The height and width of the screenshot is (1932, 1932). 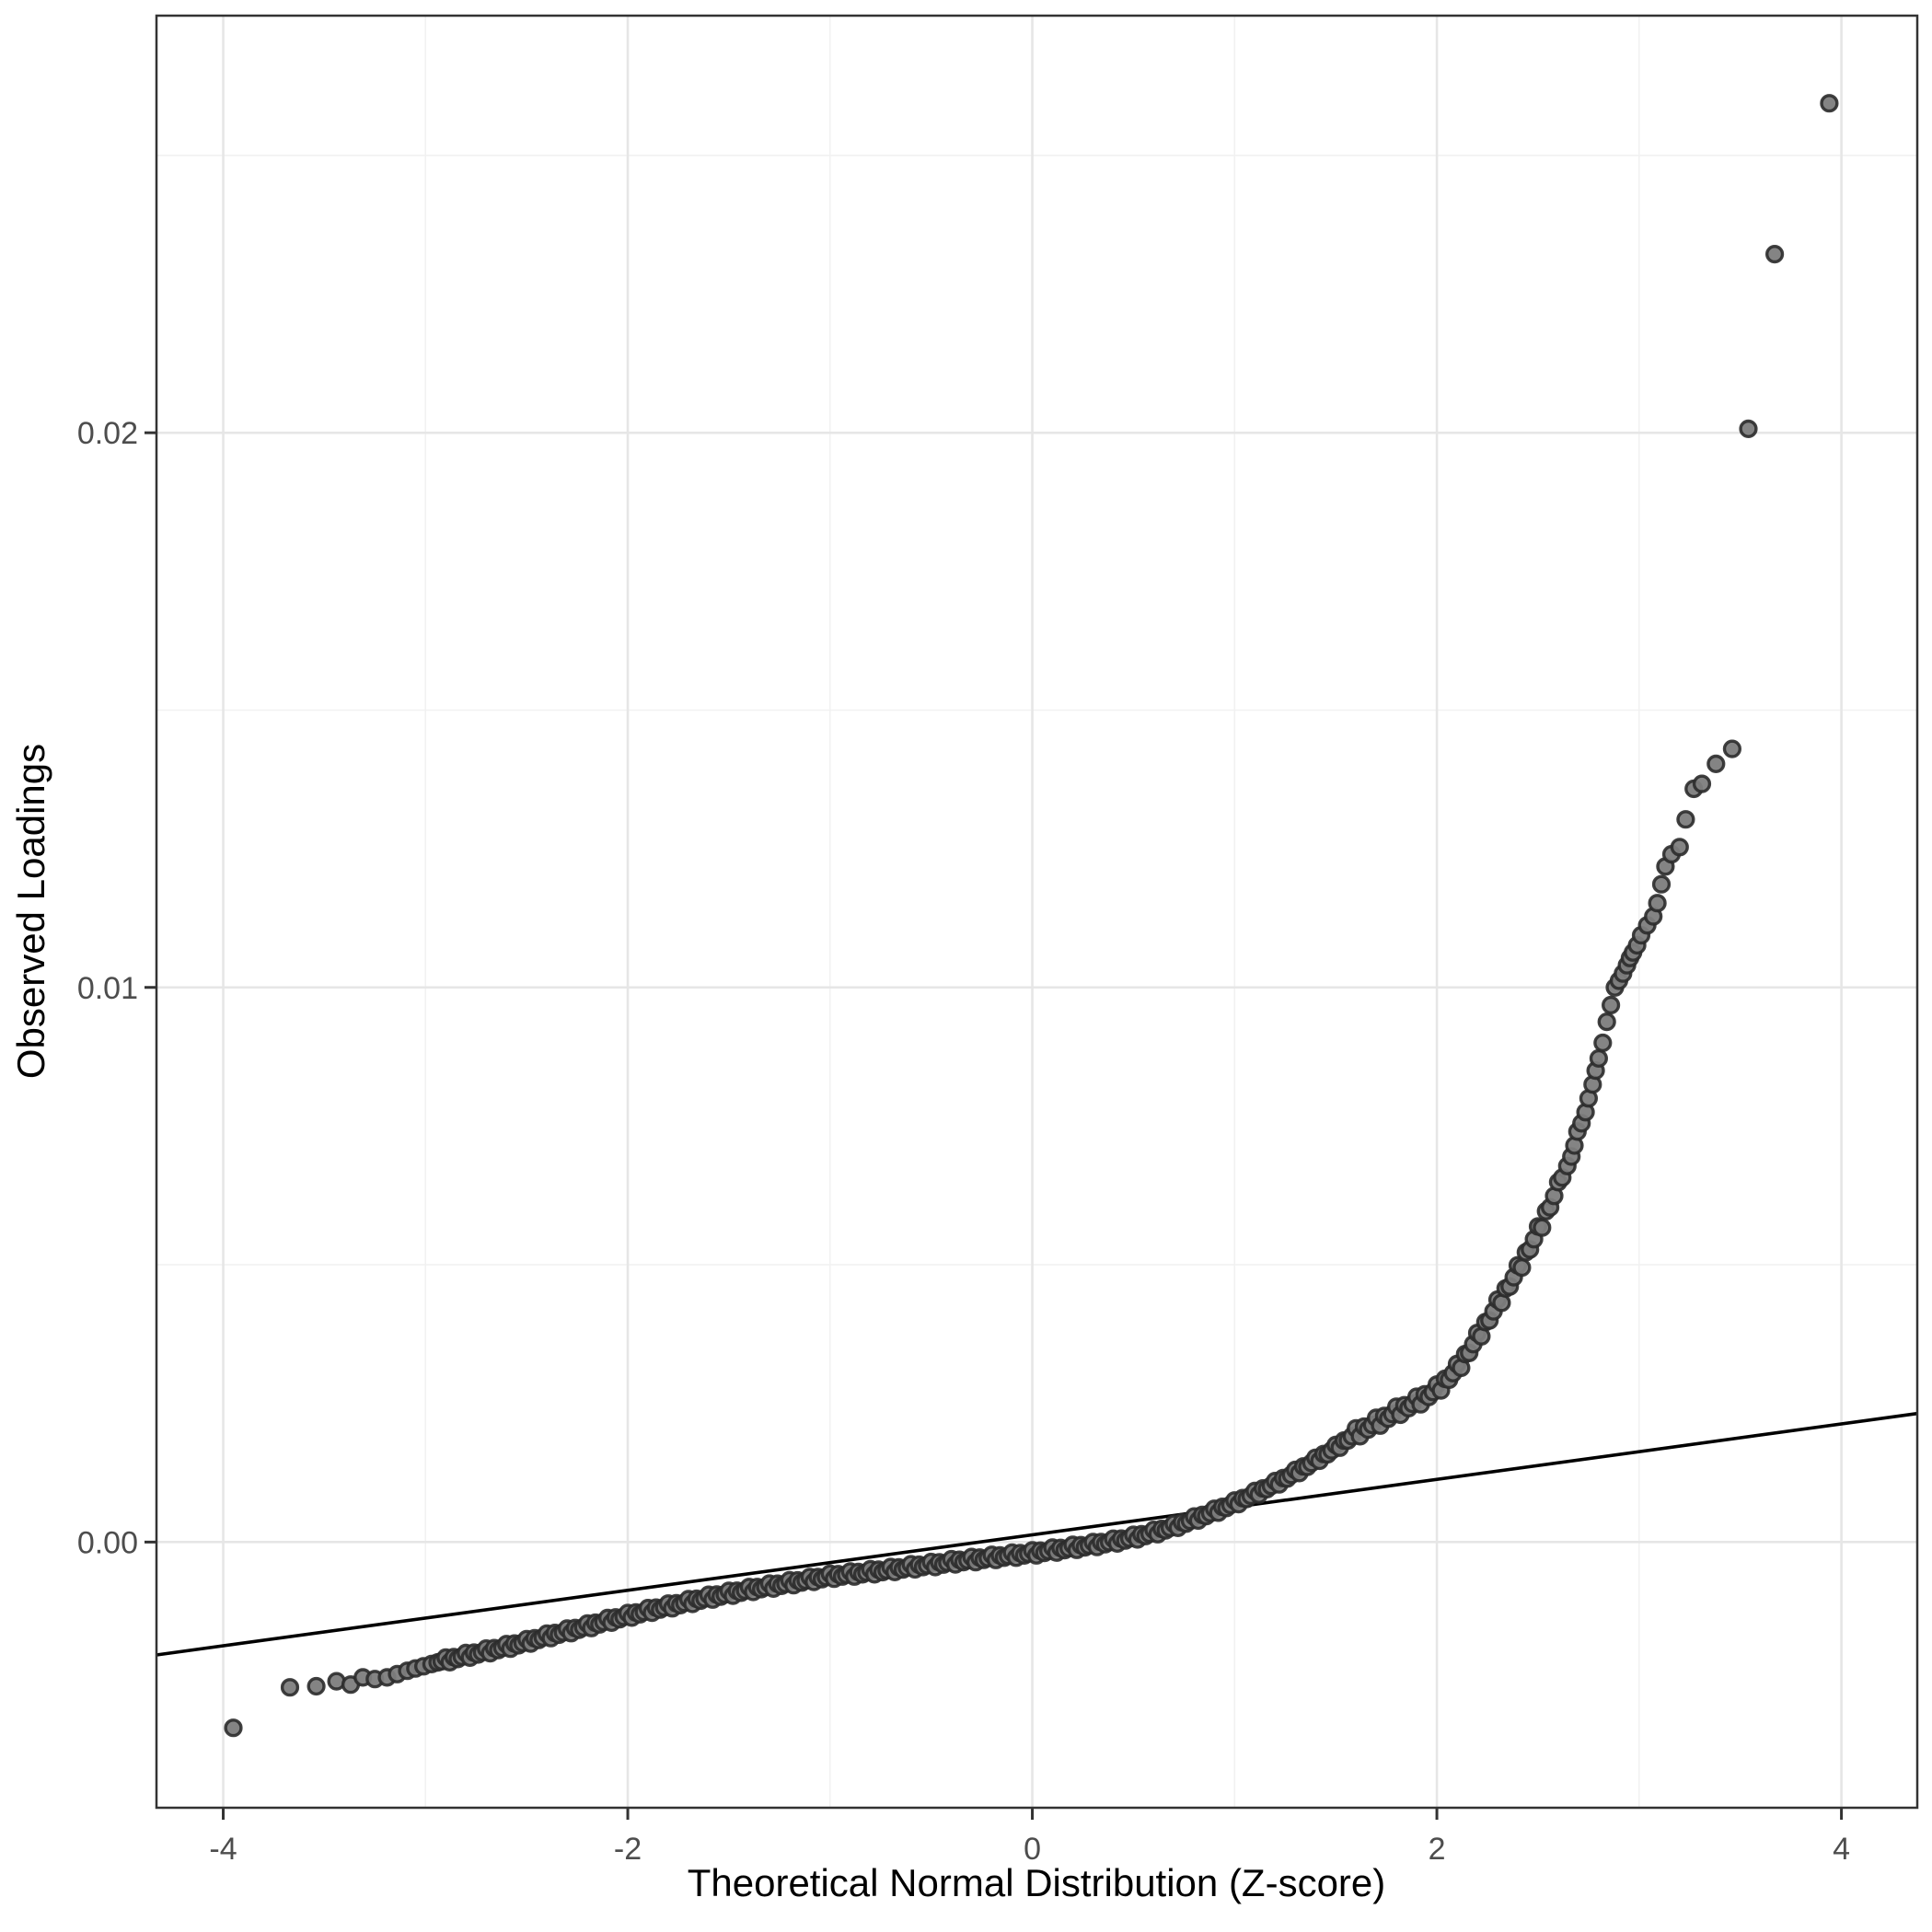 I want to click on x-axis-tick-labels: -4 -2 0 2 4, so click(x=1029, y=1850).